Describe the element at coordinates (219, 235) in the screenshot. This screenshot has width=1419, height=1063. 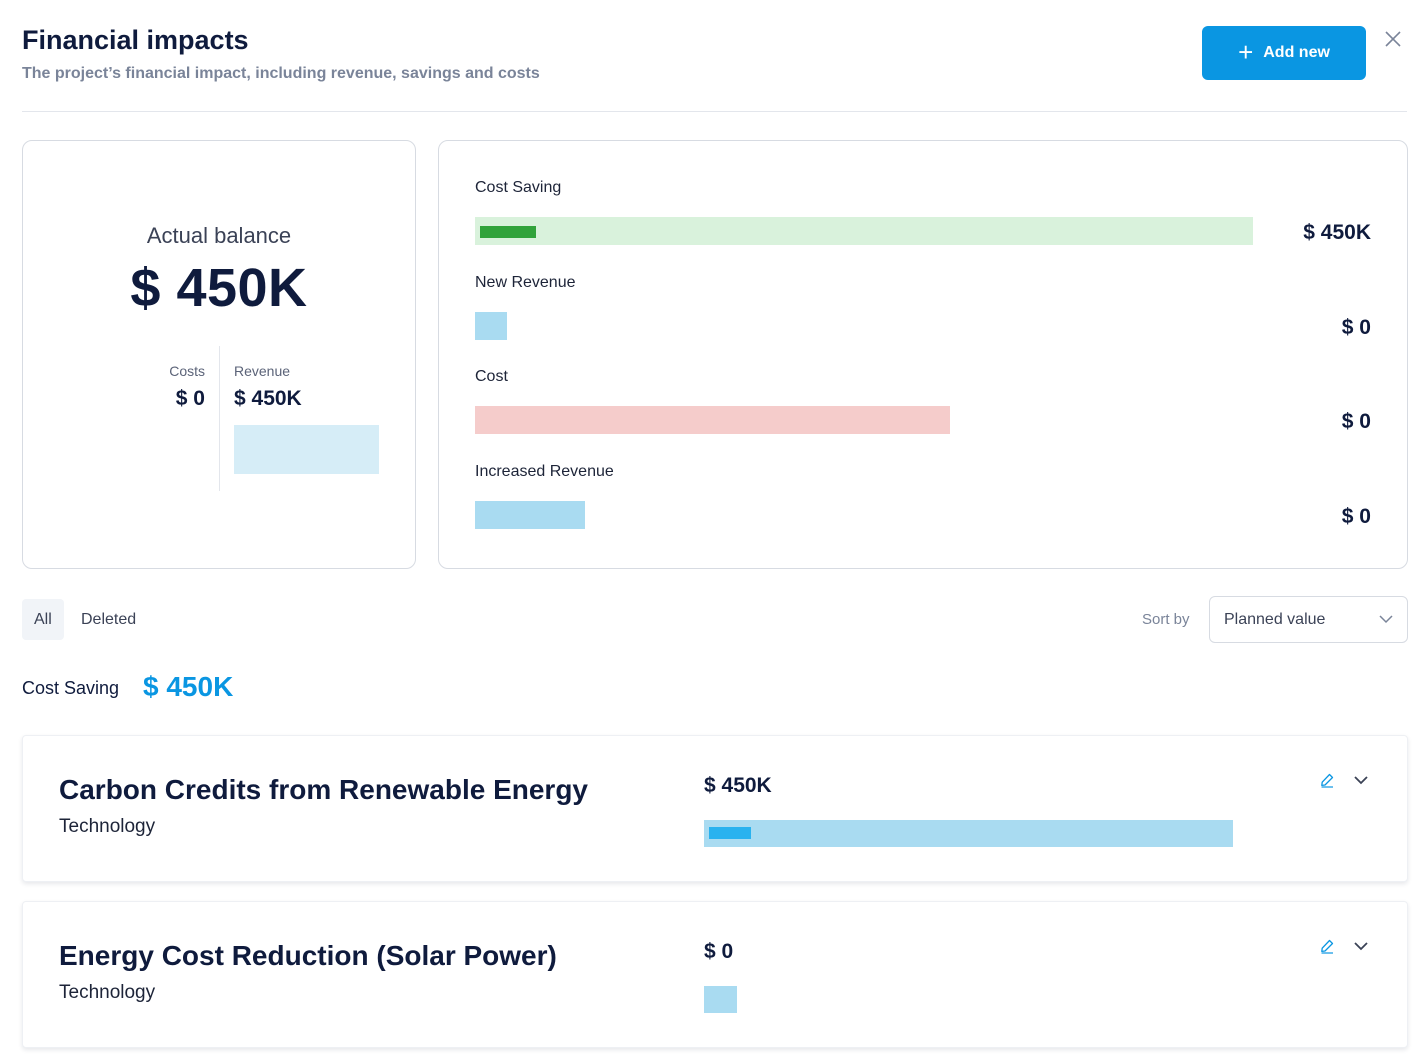
I see `actual-balance-label: Actual balance` at that location.